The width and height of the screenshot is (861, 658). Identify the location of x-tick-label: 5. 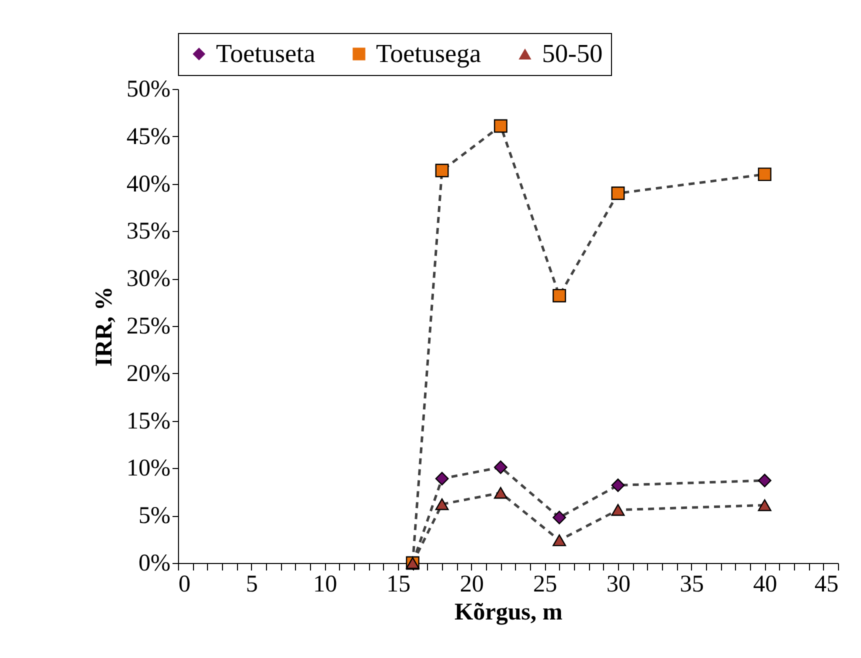
(252, 585).